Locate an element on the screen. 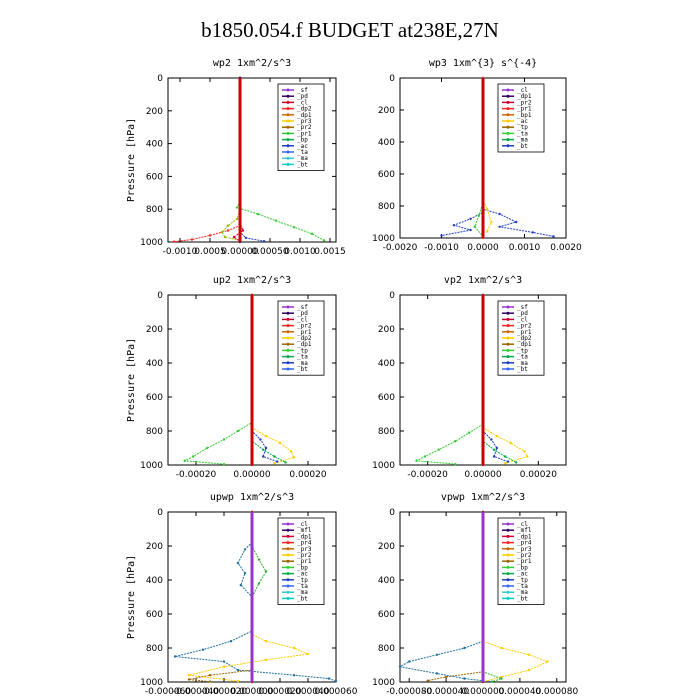 The image size is (700, 700). legend-label: _ma is located at coordinates (522, 363).